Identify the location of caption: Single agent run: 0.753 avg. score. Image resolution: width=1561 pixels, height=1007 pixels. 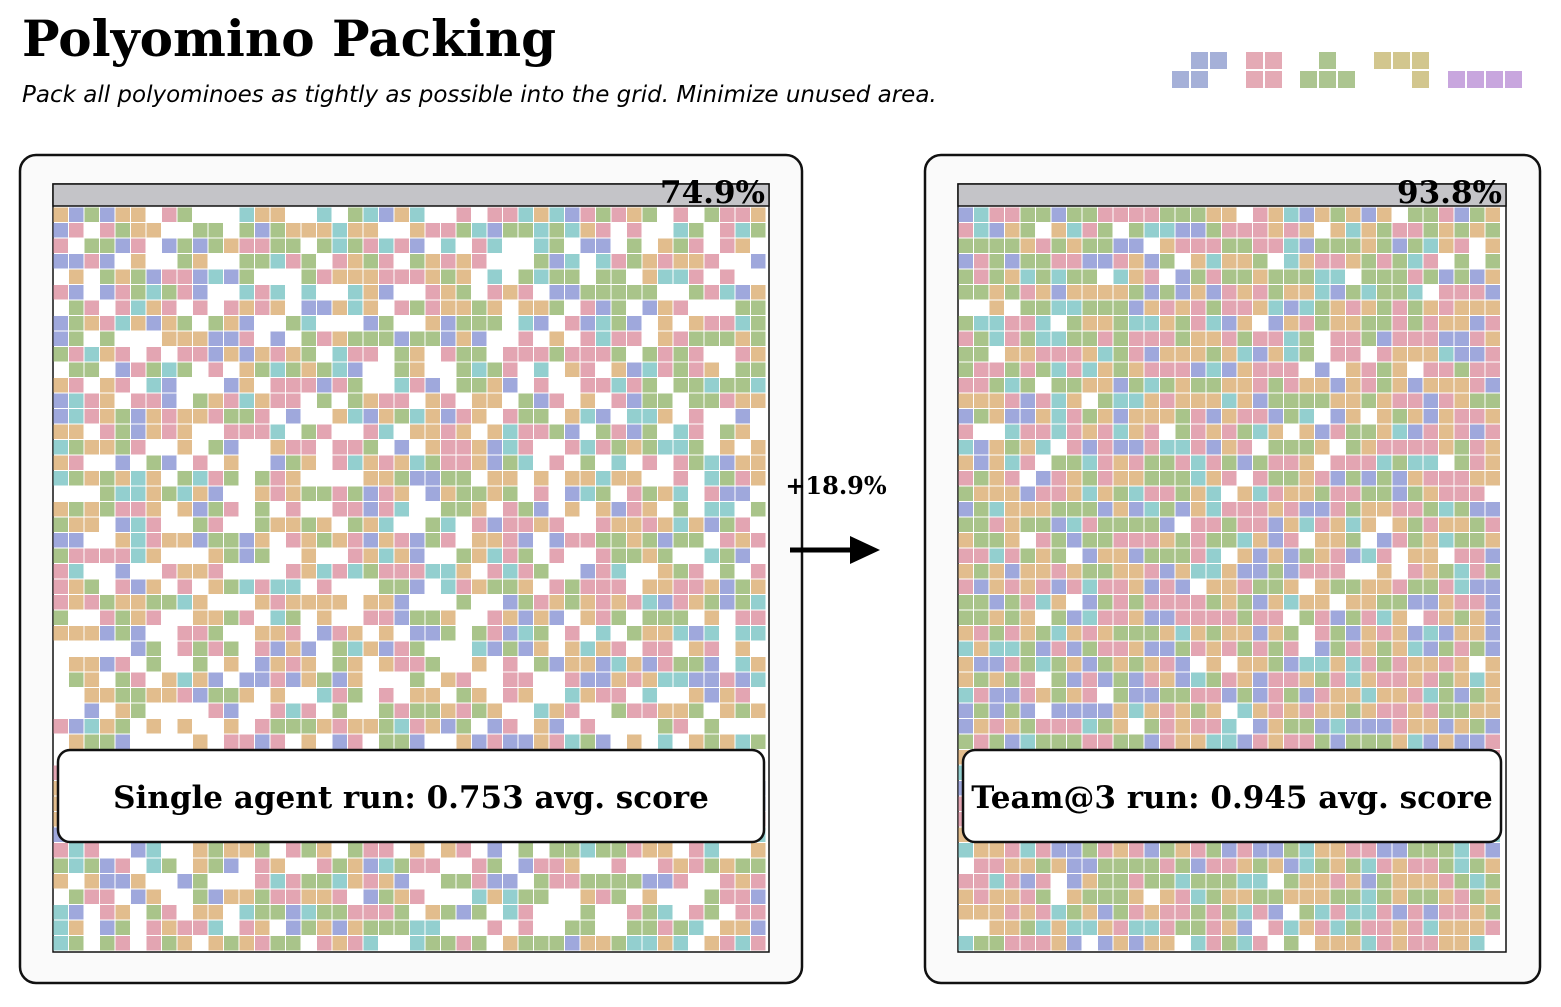
(411, 798).